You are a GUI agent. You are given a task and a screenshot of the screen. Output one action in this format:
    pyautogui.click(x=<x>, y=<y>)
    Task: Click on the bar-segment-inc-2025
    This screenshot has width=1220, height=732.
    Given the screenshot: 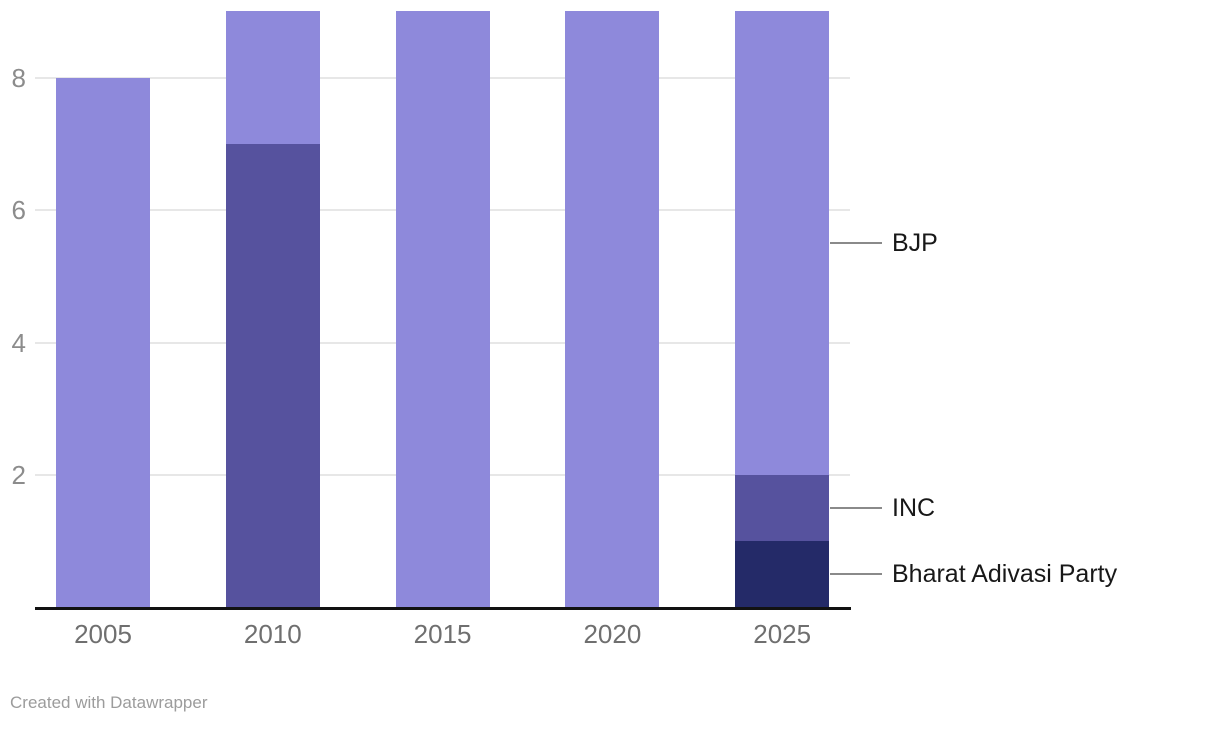 What is the action you would take?
    pyautogui.click(x=782, y=508)
    